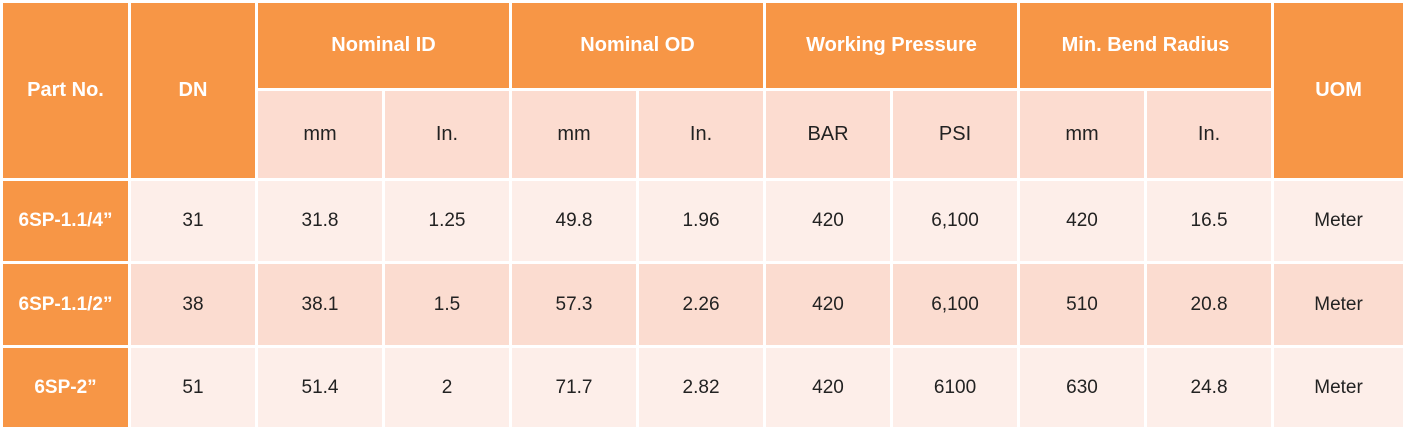 This screenshot has width=1407, height=430. I want to click on psi-cell: 6100, so click(955, 387).